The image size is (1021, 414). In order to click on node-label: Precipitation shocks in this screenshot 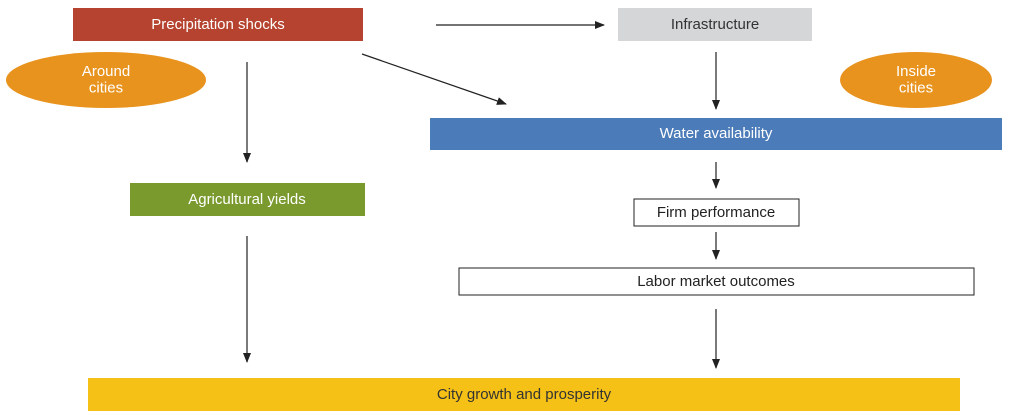, I will do `click(217, 24)`.